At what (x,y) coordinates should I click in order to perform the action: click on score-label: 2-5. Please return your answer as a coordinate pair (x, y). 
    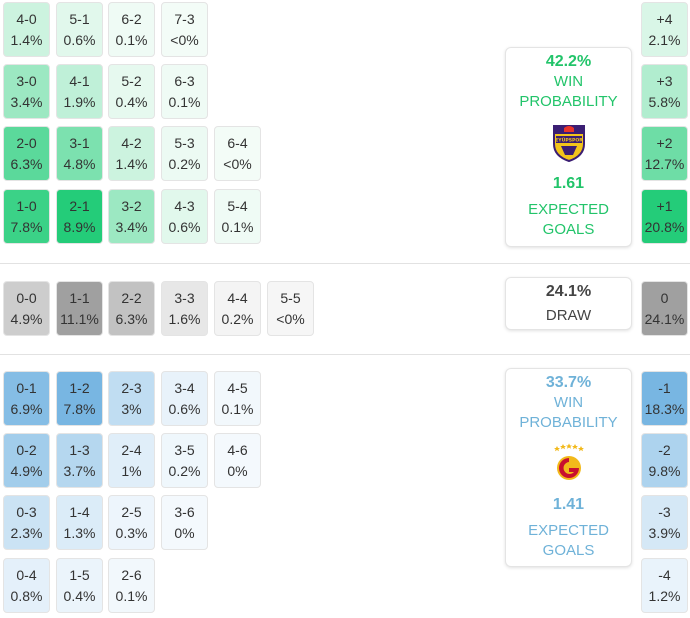
    Looking at the image, I should click on (131, 511).